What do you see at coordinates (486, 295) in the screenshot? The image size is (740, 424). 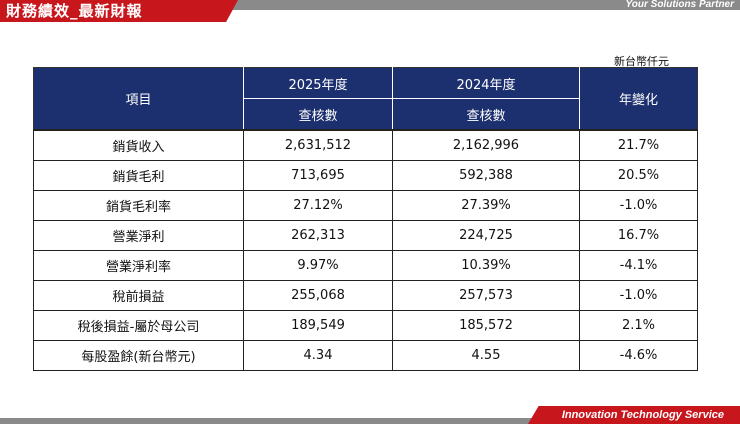 I see `cell-2024: 257,573` at bounding box center [486, 295].